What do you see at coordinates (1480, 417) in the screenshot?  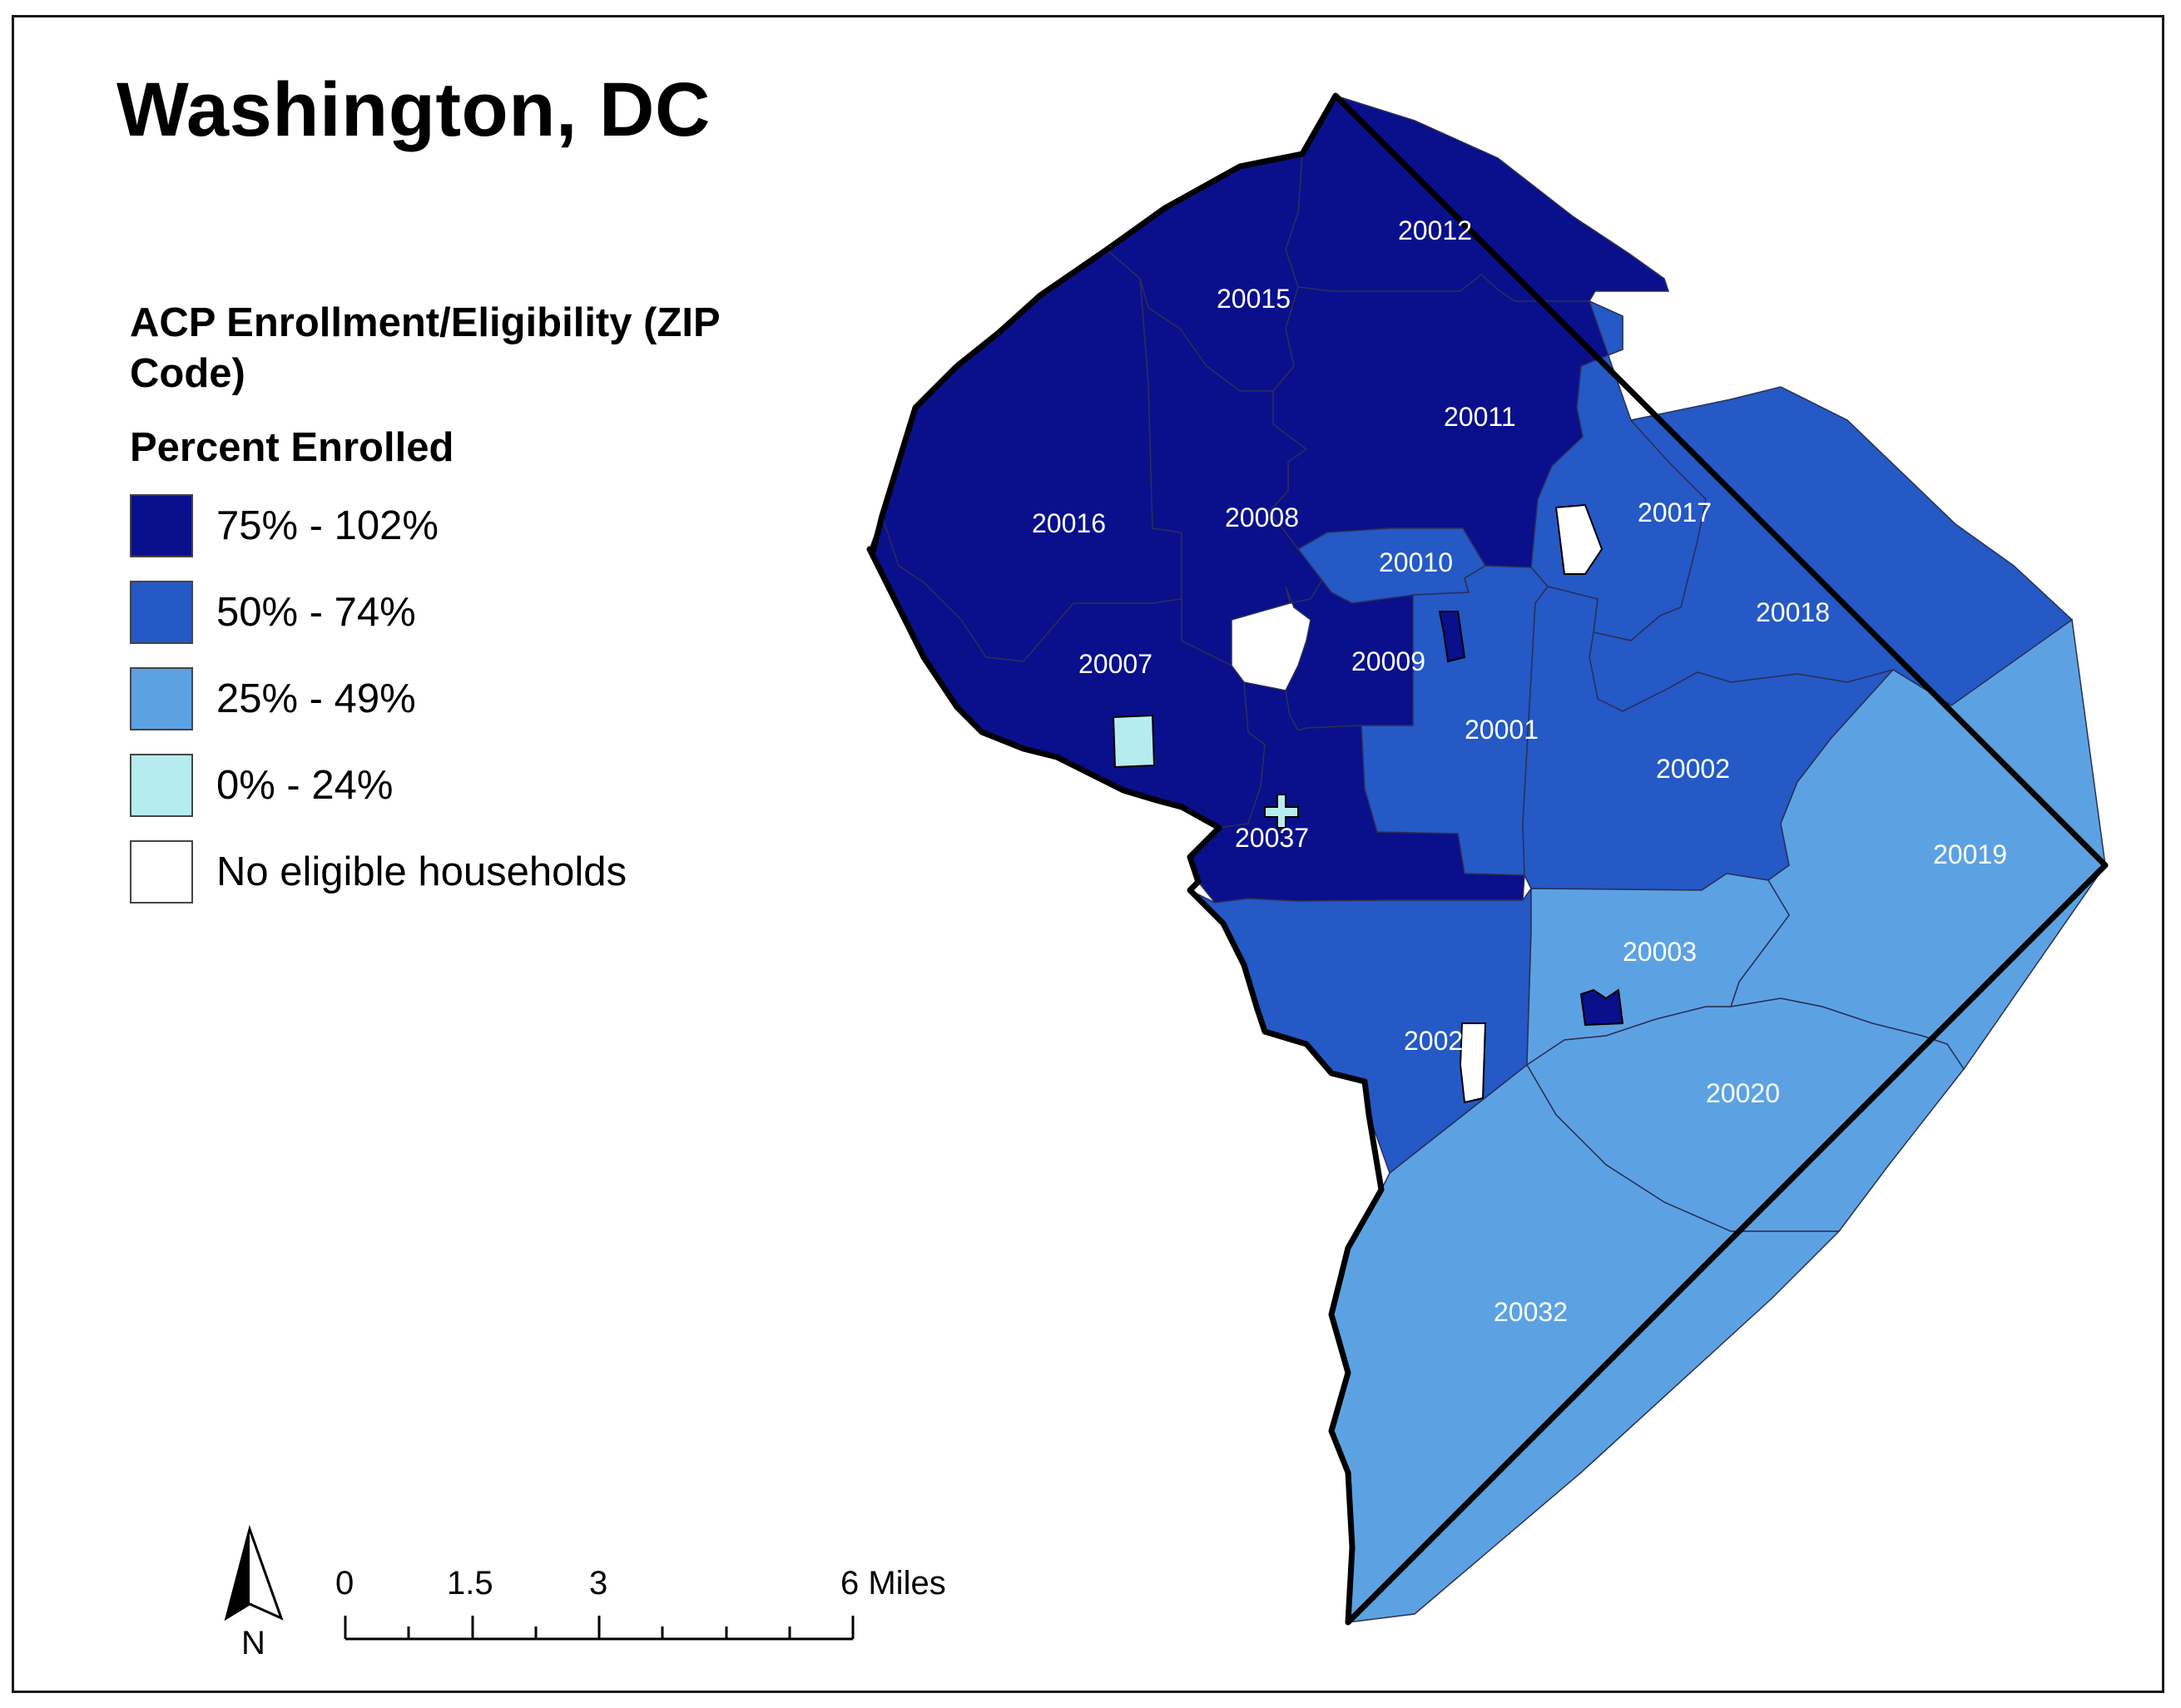 I see `zip-label: 20011` at bounding box center [1480, 417].